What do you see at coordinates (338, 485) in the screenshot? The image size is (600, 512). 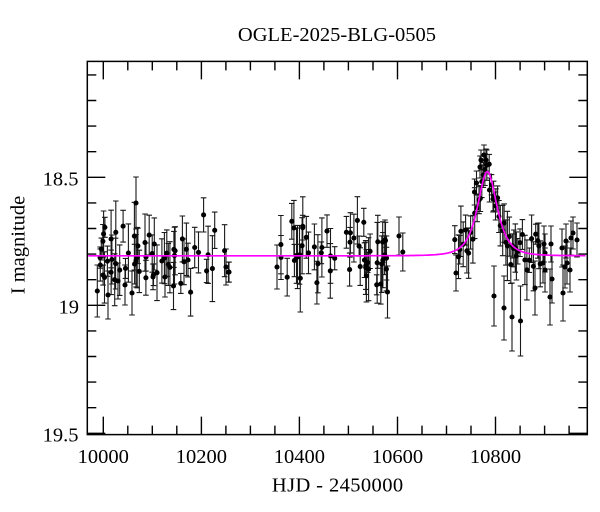 I see `svg-text: HJD - 2450000` at bounding box center [338, 485].